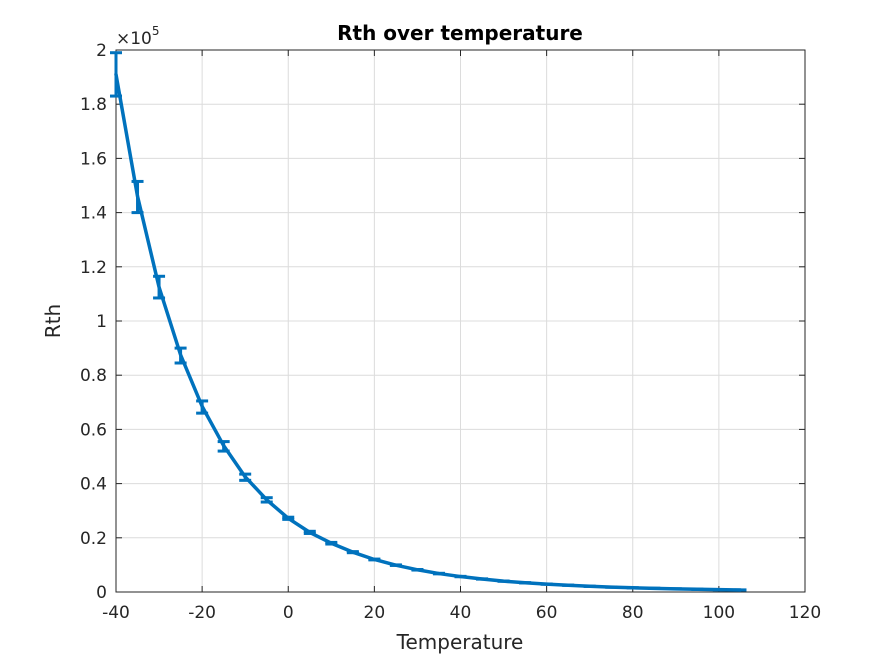 Image resolution: width=891 pixels, height=666 pixels. I want to click on x-tick-label: 0, so click(288, 613).